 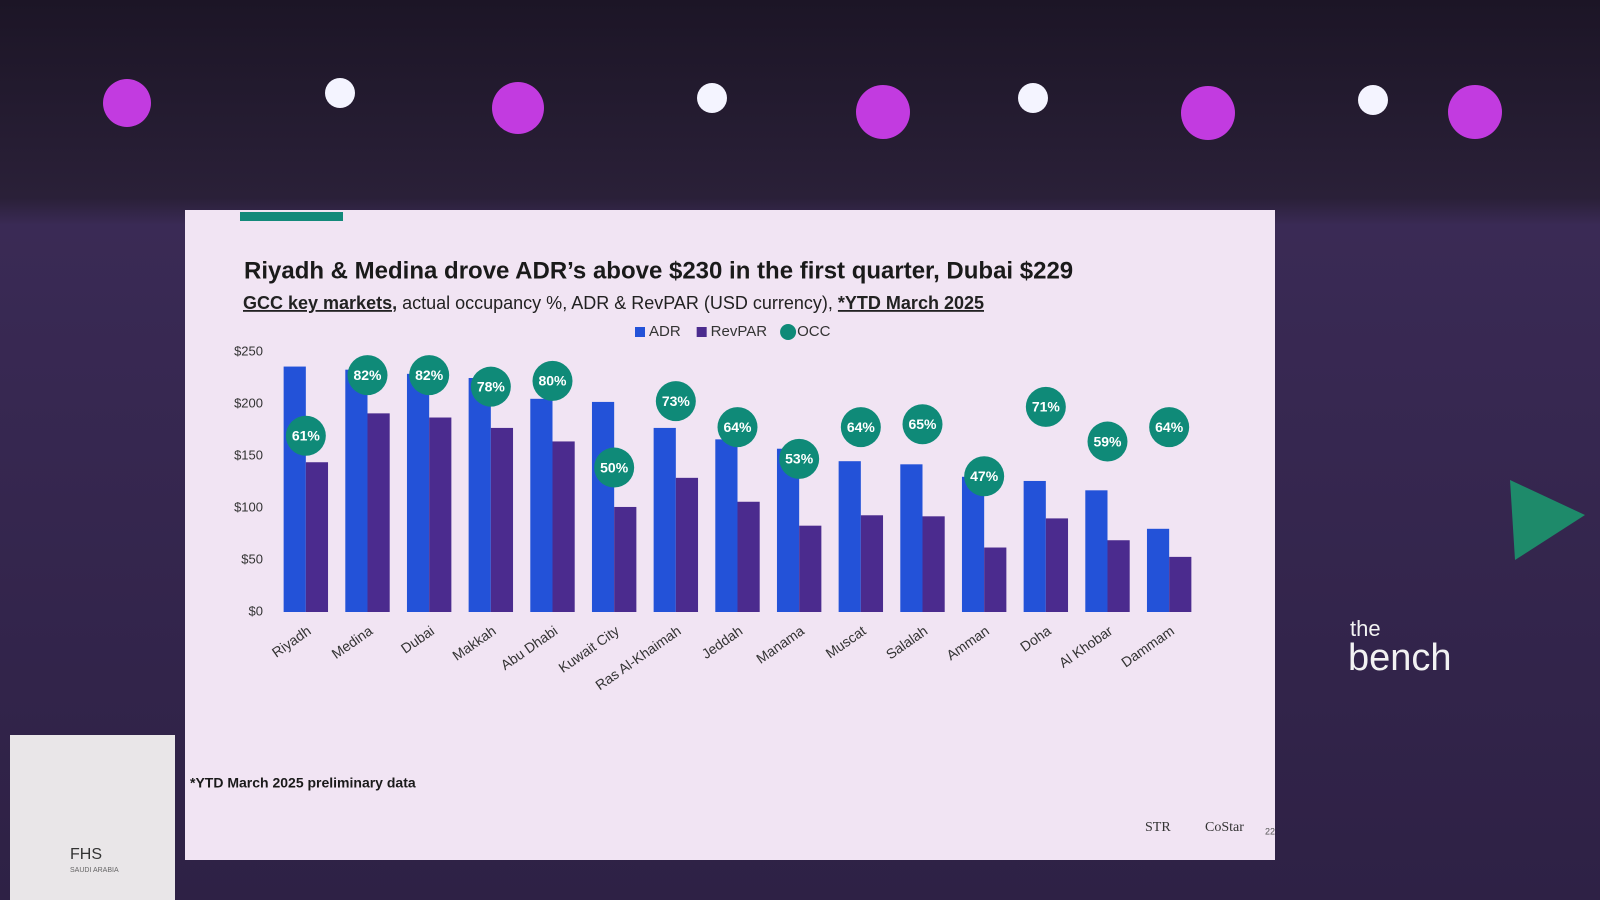 I want to click on y-tick-label: $250, so click(x=248, y=350).